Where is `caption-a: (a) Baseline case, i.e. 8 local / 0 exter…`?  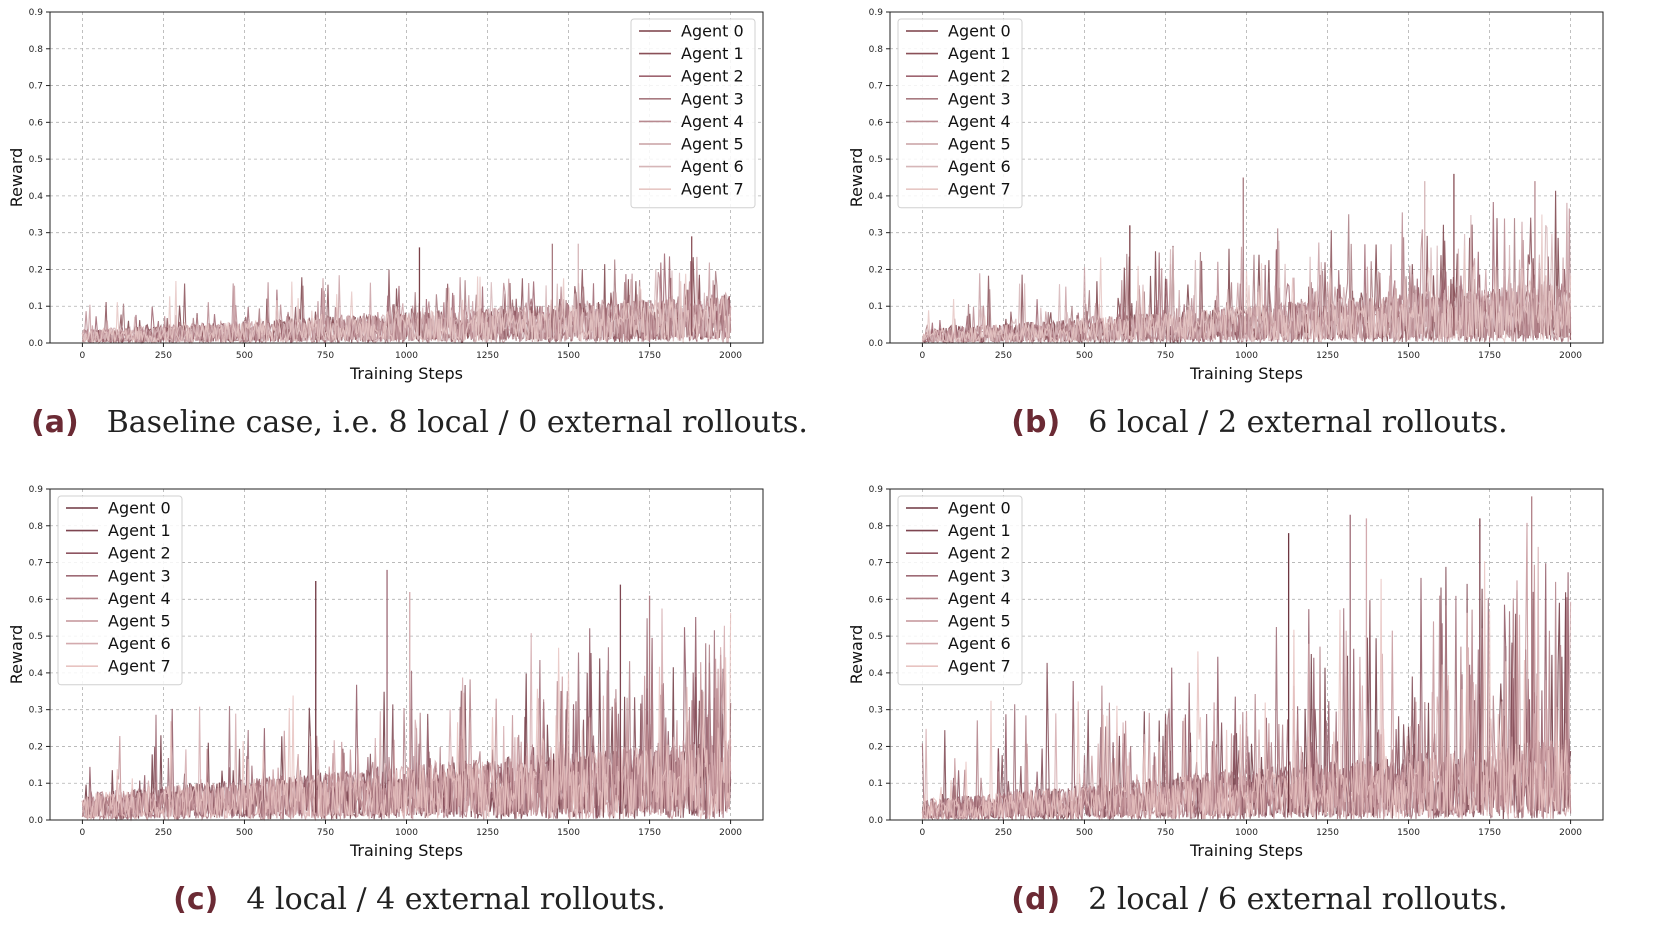 caption-a: (a) Baseline case, i.e. 8 local / 0 exter… is located at coordinates (419, 422).